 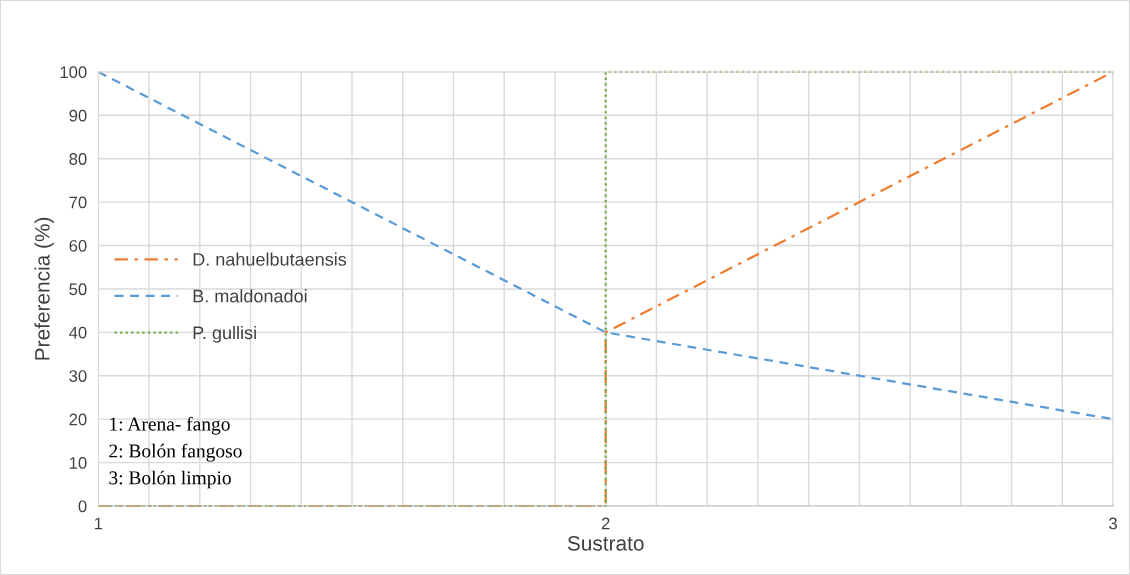 What do you see at coordinates (78, 462) in the screenshot?
I see `y-tick-label: 10` at bounding box center [78, 462].